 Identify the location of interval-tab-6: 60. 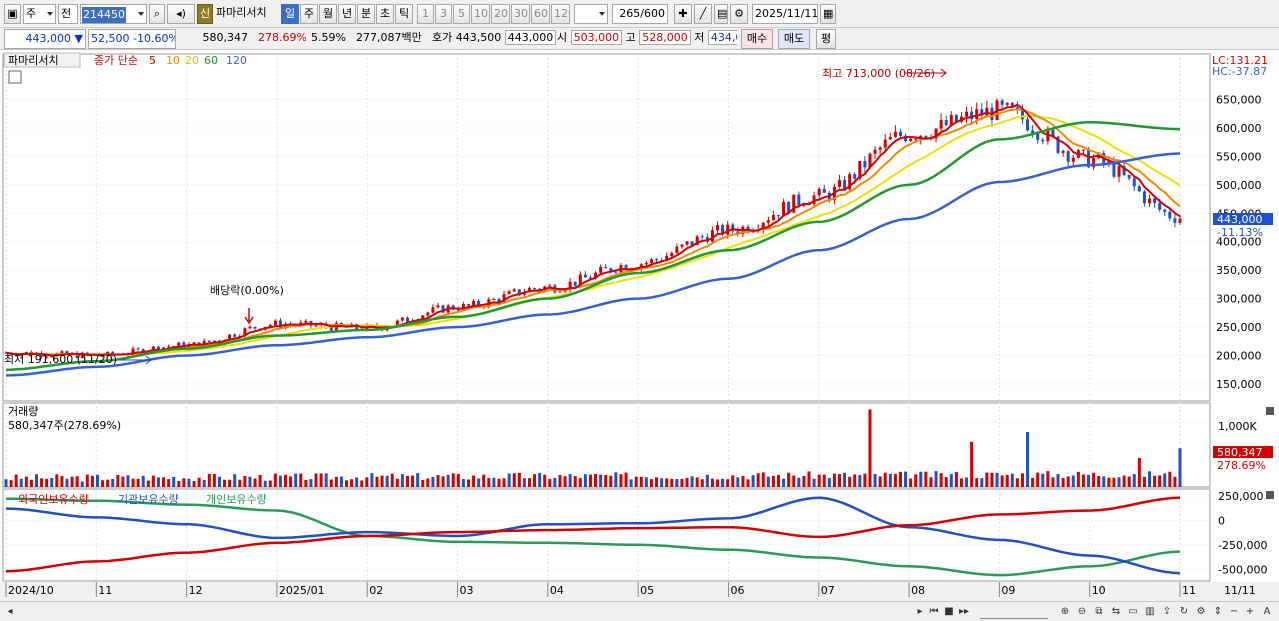
(540, 14).